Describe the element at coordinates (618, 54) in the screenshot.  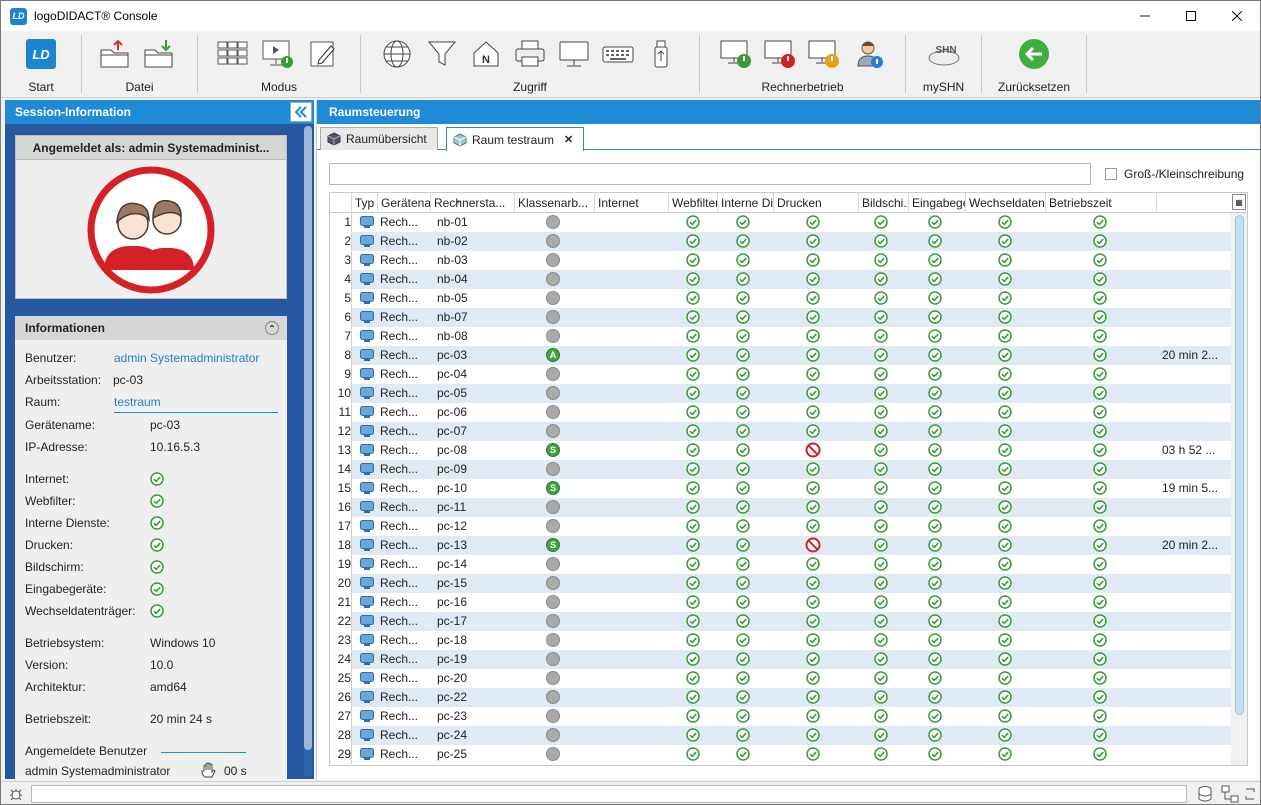
I see `keyboard-icon` at that location.